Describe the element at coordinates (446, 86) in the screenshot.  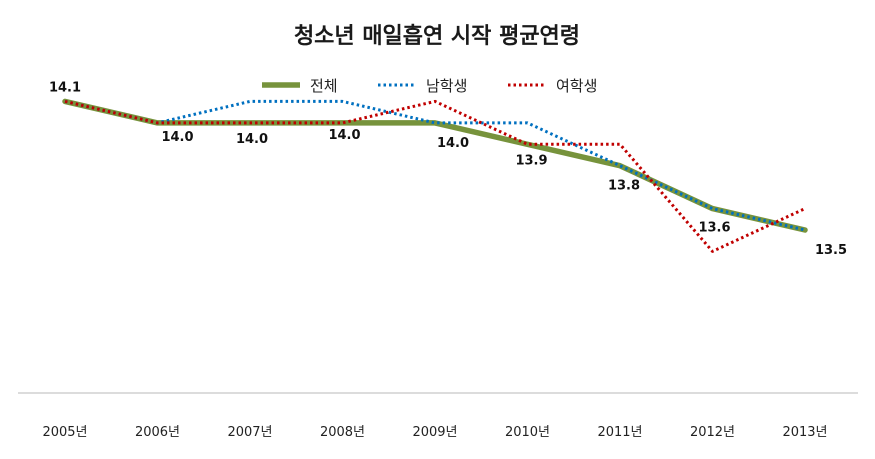
I see `legend-label-boys: 남학생` at that location.